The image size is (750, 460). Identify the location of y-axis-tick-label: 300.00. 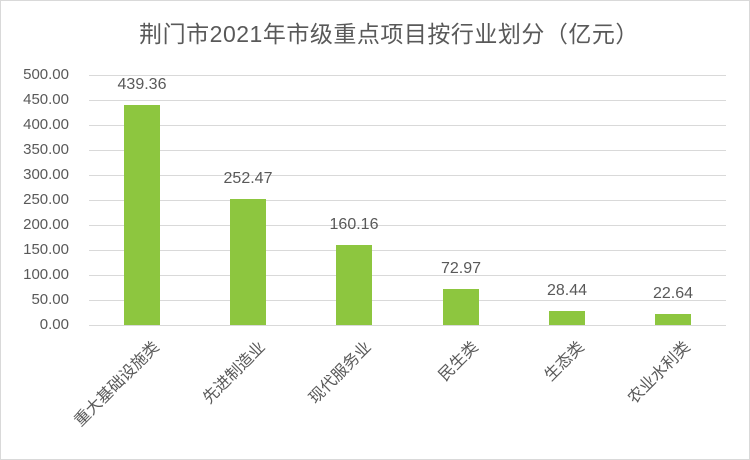
(46, 174).